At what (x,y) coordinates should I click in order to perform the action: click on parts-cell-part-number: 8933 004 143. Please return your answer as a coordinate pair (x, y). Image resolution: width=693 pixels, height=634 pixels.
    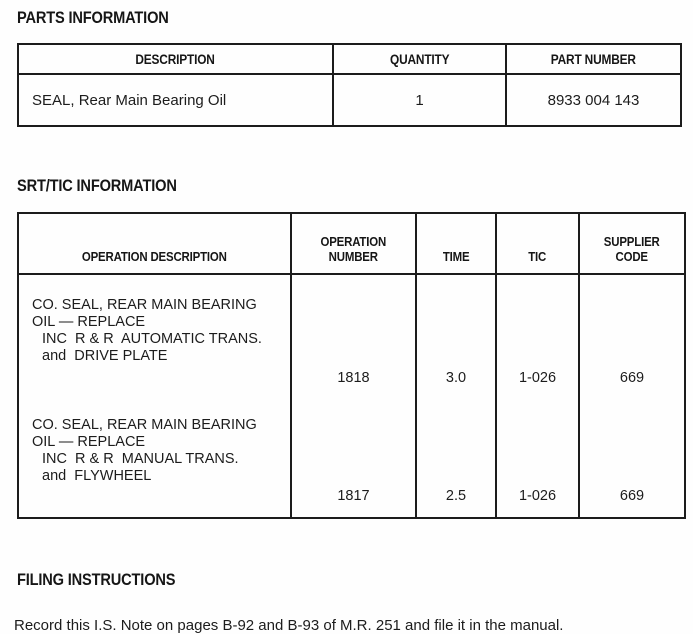
    Looking at the image, I should click on (593, 100).